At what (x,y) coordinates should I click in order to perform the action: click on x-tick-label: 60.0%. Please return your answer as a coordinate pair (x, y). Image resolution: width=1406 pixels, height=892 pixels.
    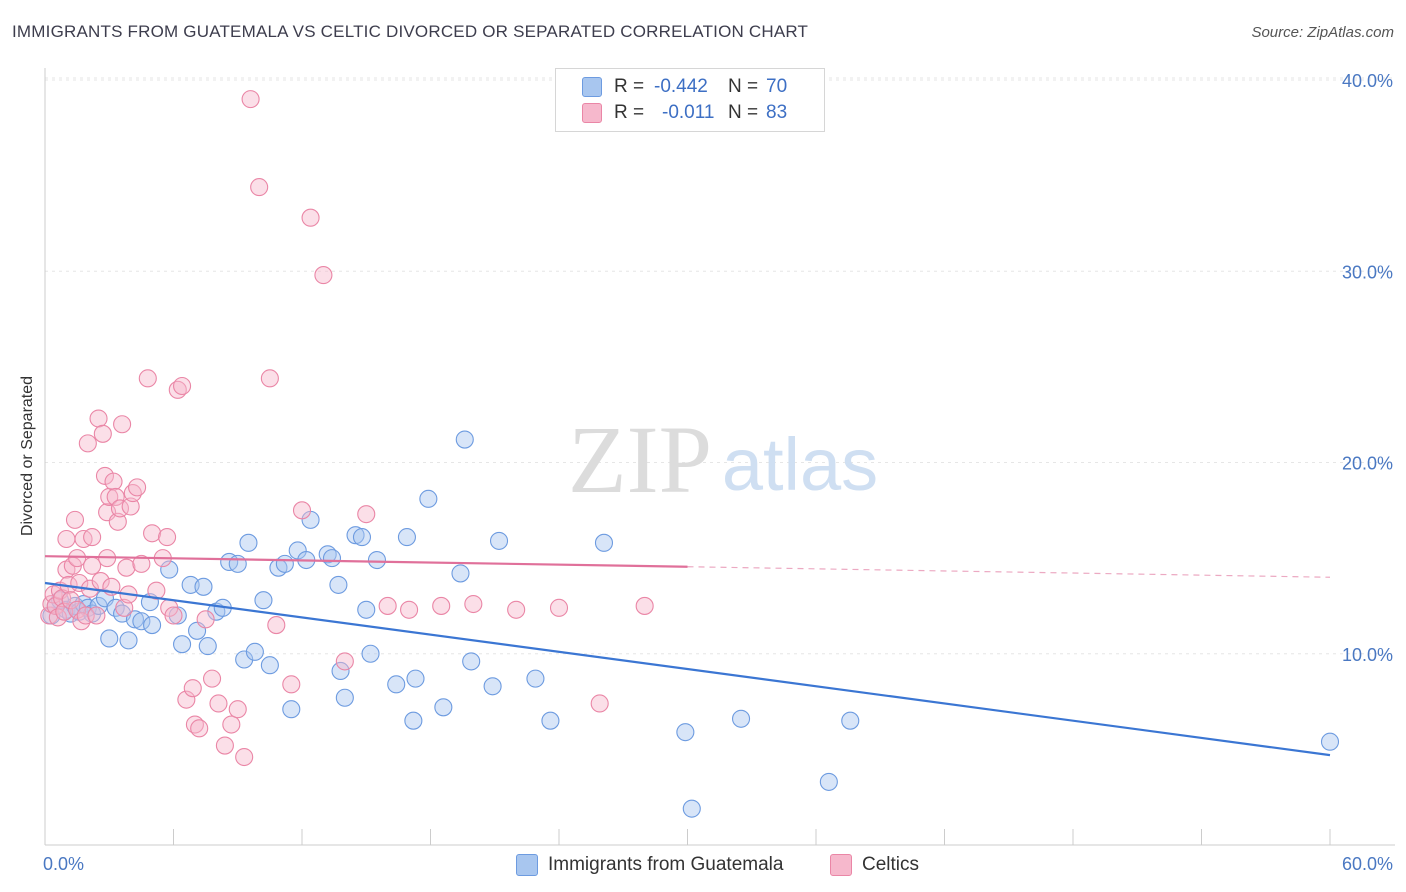
    Looking at the image, I should click on (1367, 864).